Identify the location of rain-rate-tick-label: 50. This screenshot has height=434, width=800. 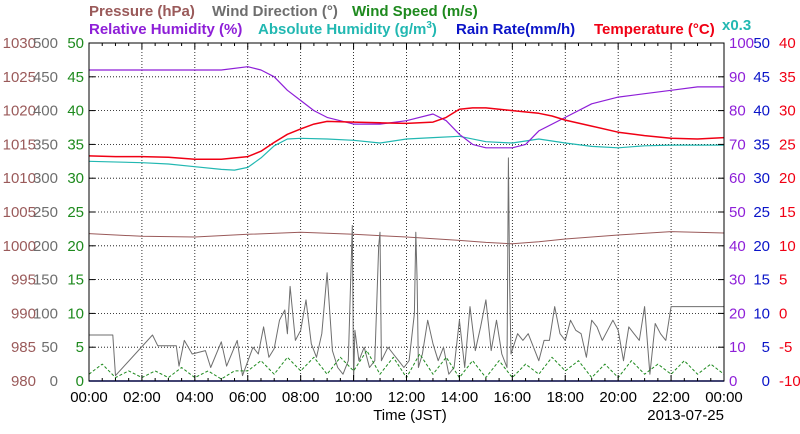
(761, 43).